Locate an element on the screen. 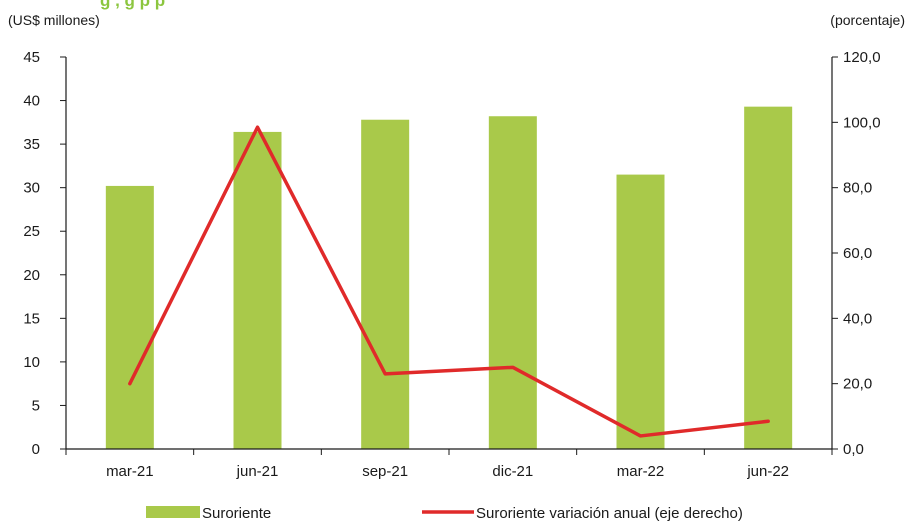  left-tick-label: 15 is located at coordinates (31, 318).